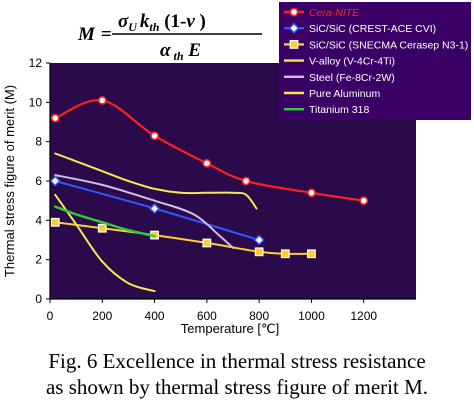 This screenshot has height=403, width=474. I want to click on legend-item-0: Cera-NITE, so click(322, 13).